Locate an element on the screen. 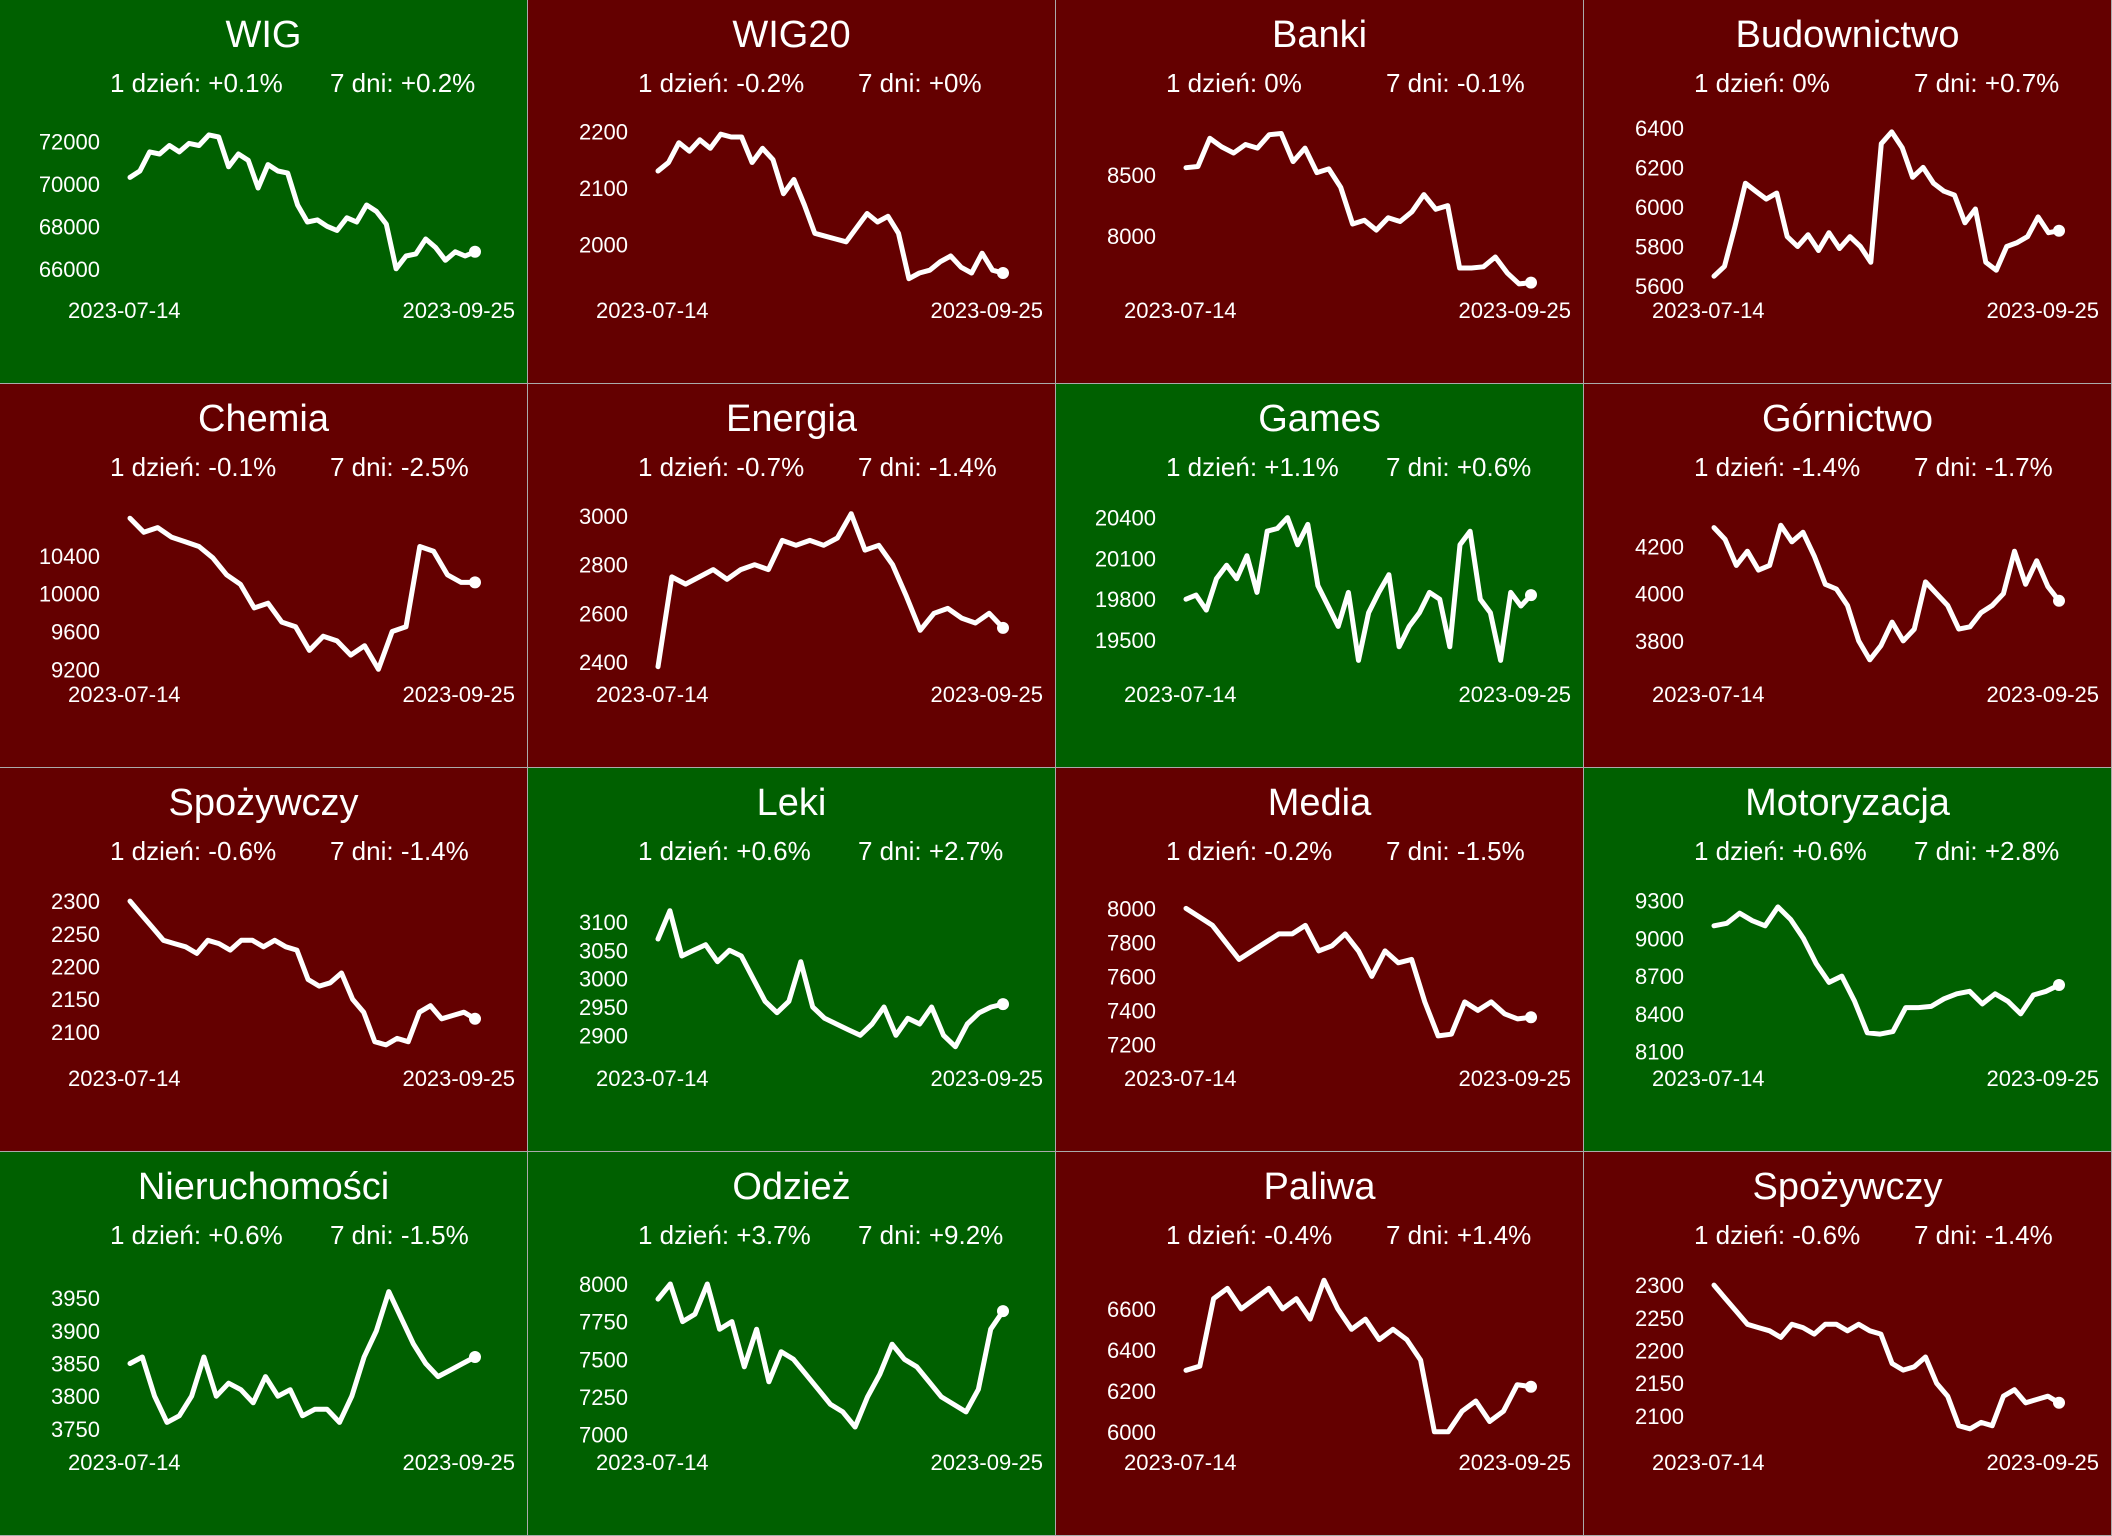 Image resolution: width=2112 pixels, height=1536 pixels. sparkline-chart: 2300 2250 2200 2150 2100 is located at coordinates (266, 968).